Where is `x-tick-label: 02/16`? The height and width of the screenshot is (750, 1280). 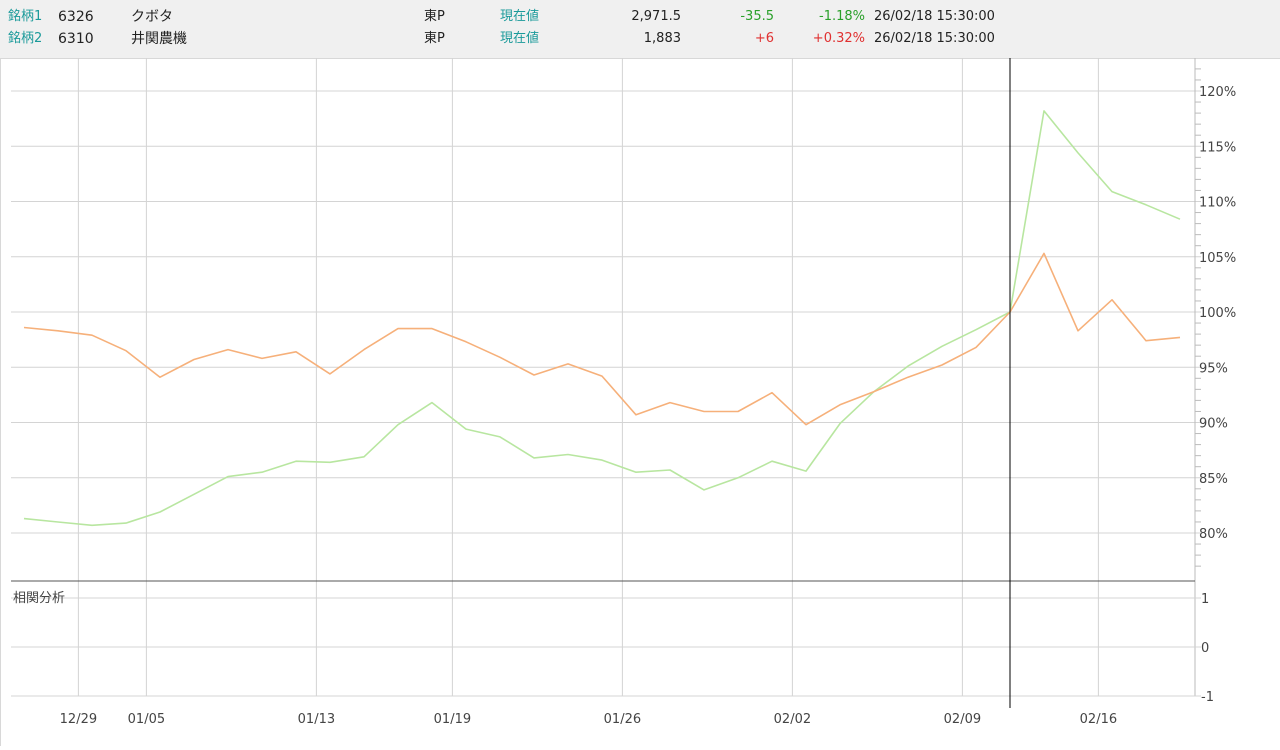
x-tick-label: 02/16 is located at coordinates (1098, 719).